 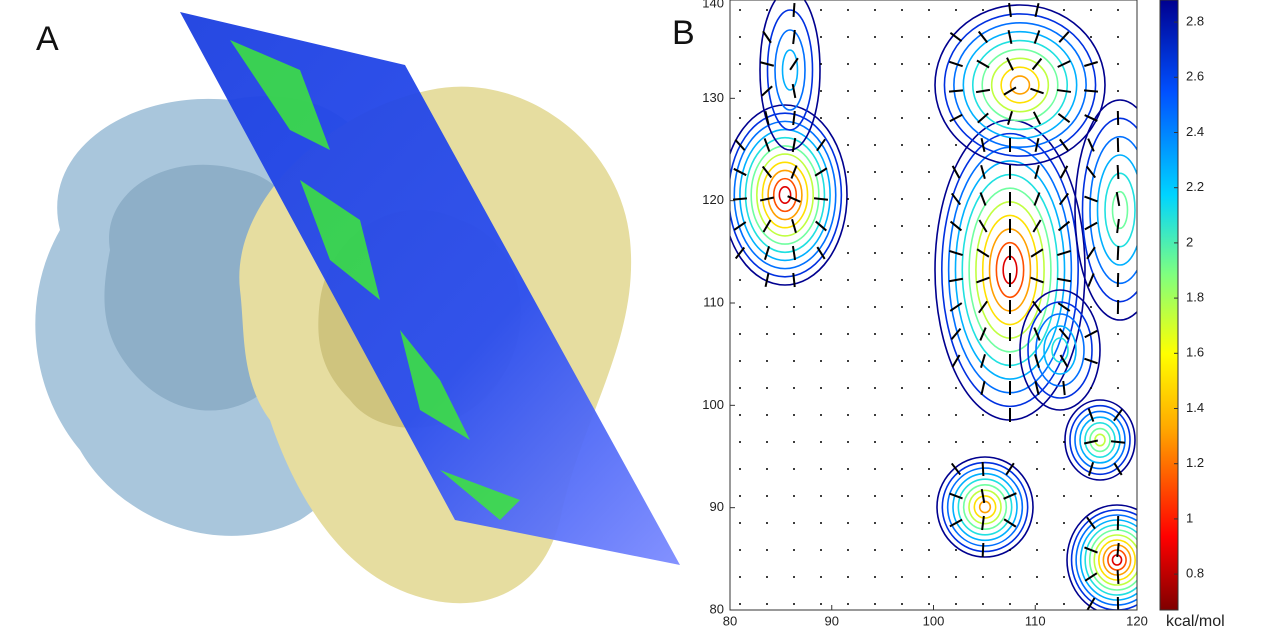 I want to click on colorbar-tick-label: 1.8, so click(x=1195, y=297).